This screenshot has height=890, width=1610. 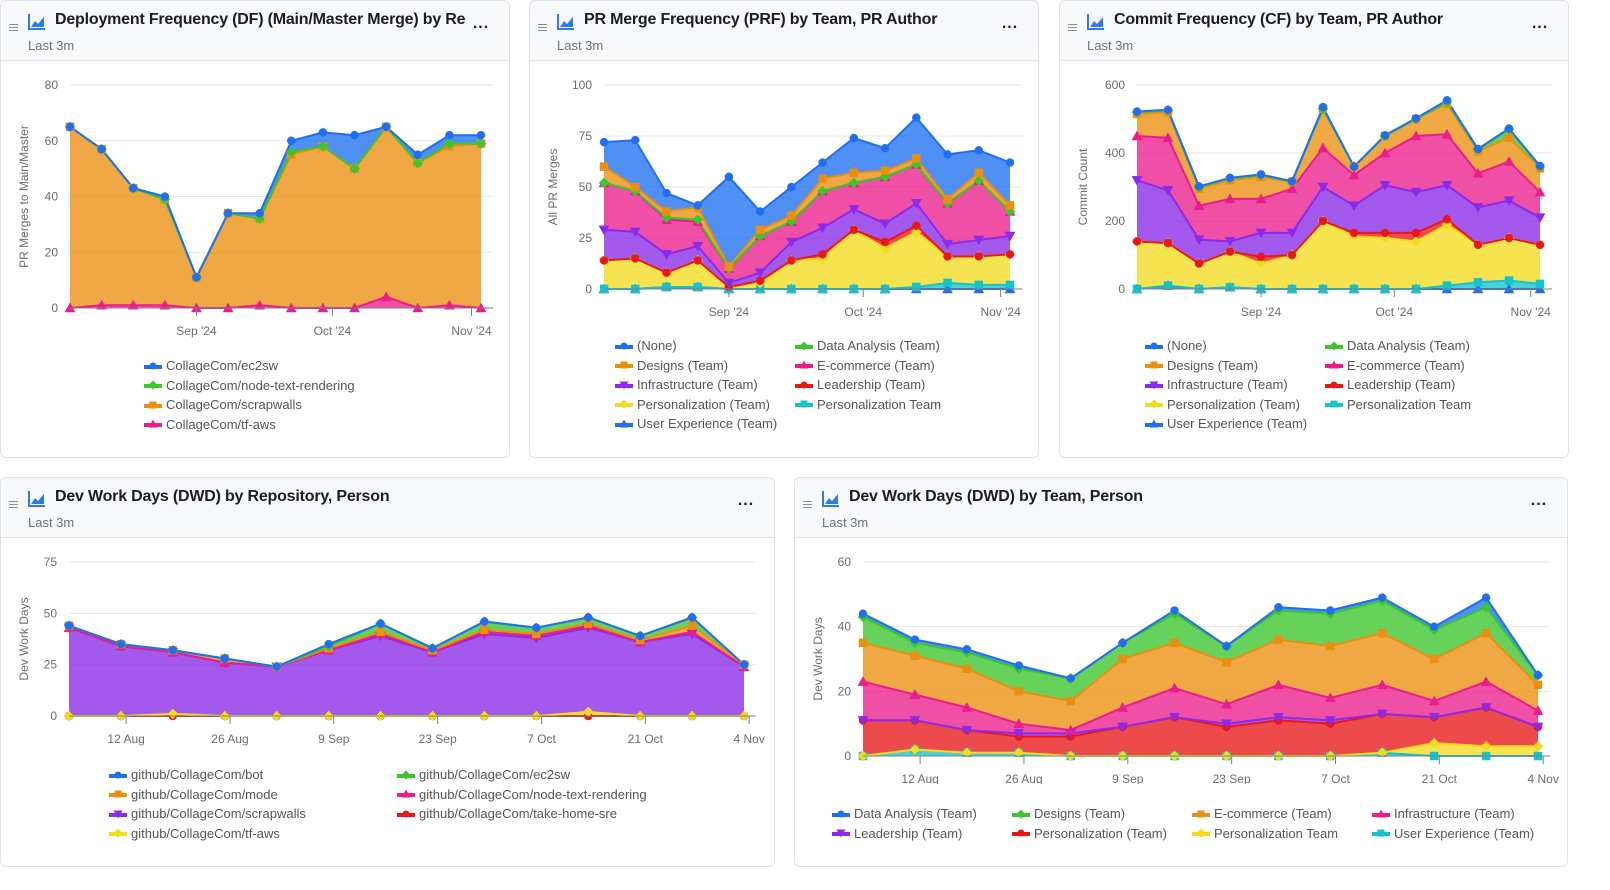 I want to click on legend-item: github/CollageCom/scrapwalls, so click(x=207, y=814).